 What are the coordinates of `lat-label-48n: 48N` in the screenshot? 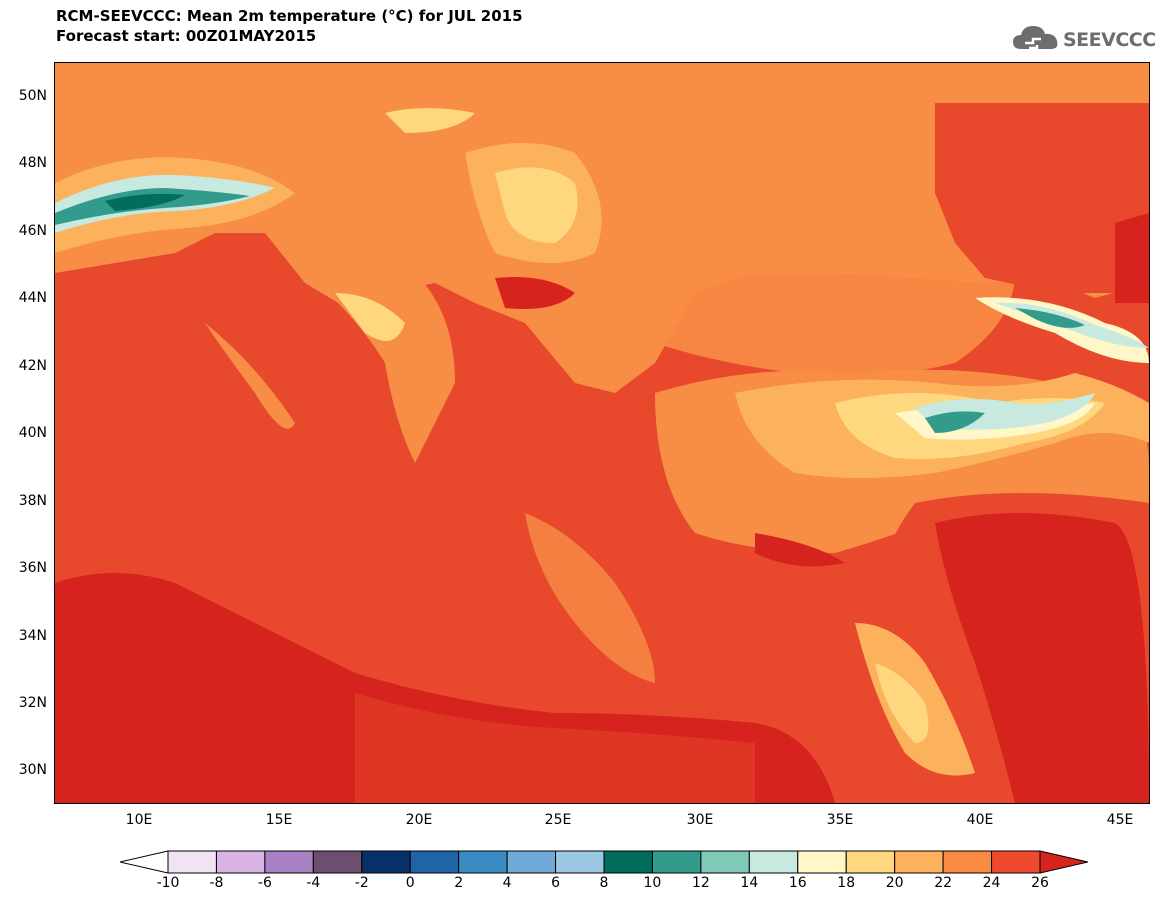 It's located at (32, 163).